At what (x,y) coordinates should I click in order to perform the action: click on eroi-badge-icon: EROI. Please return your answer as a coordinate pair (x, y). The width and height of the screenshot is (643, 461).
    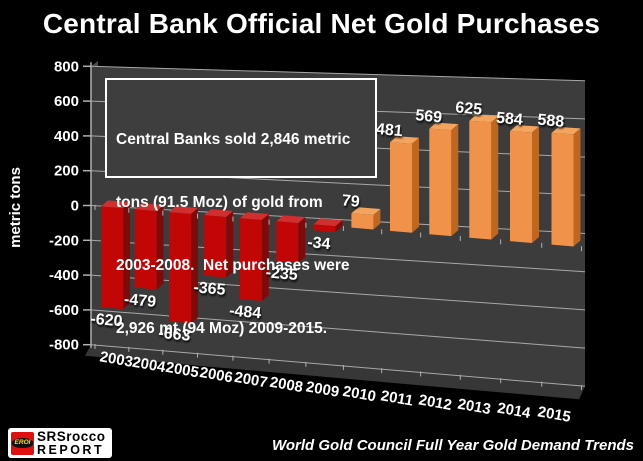
    Looking at the image, I should click on (22, 443).